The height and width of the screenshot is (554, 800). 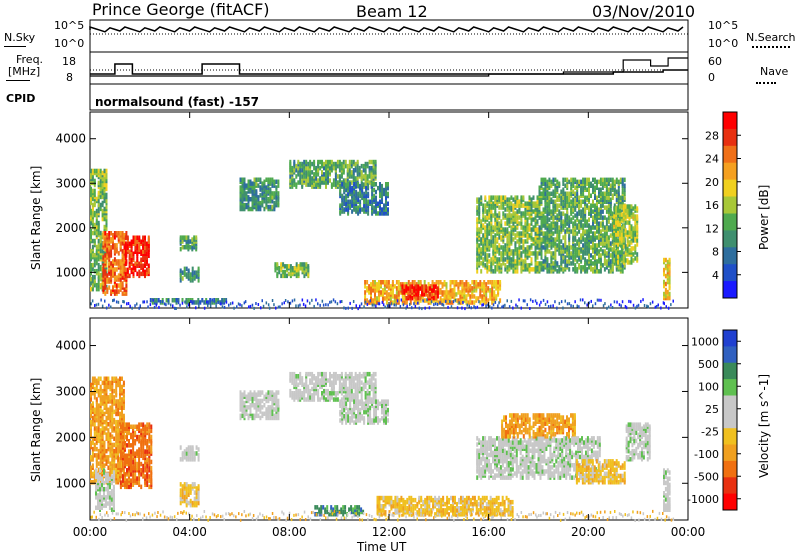 I want to click on freq-strip-frame, so click(x=389, y=68).